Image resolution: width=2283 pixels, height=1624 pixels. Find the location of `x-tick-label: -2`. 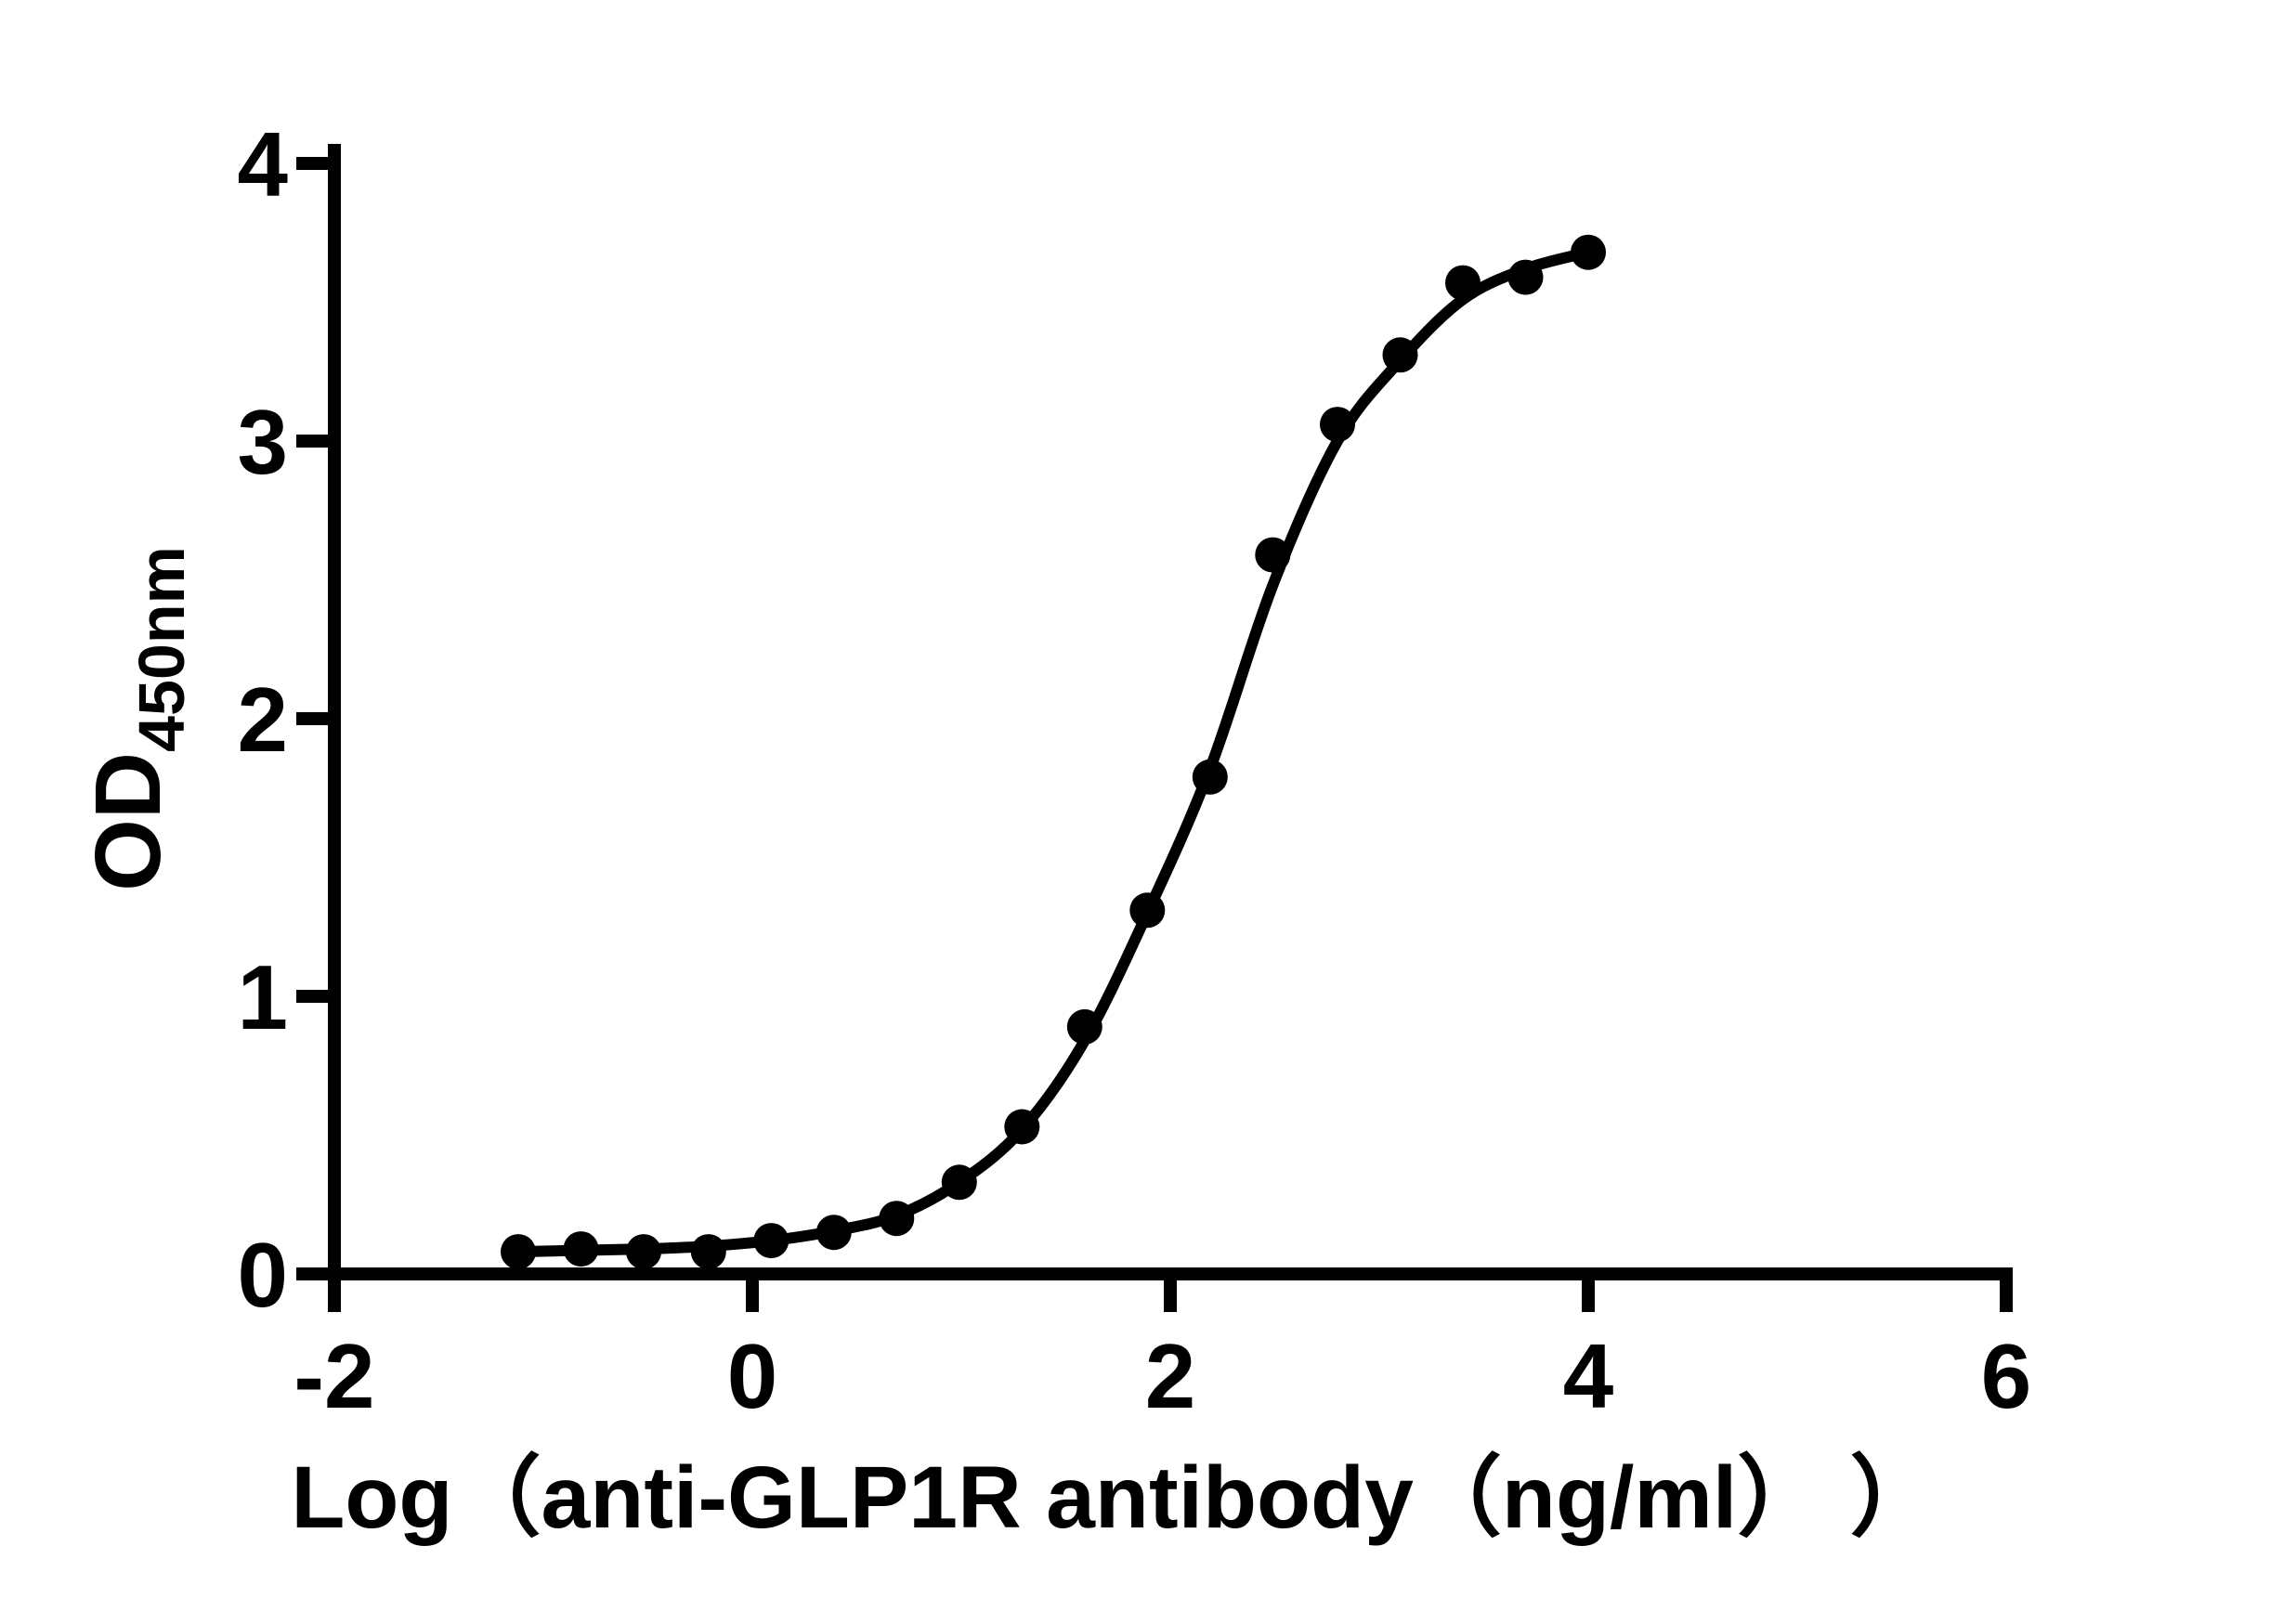

x-tick-label: -2 is located at coordinates (334, 1376).